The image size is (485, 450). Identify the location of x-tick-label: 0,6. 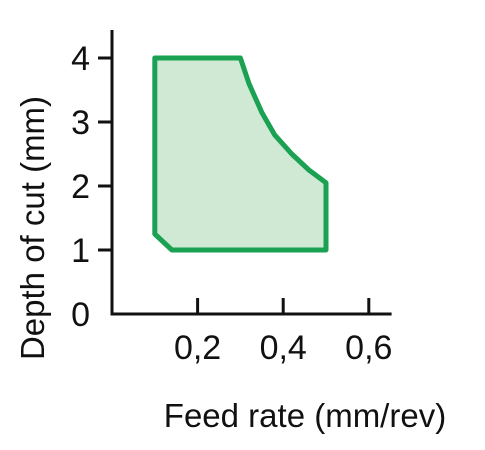
(368, 348).